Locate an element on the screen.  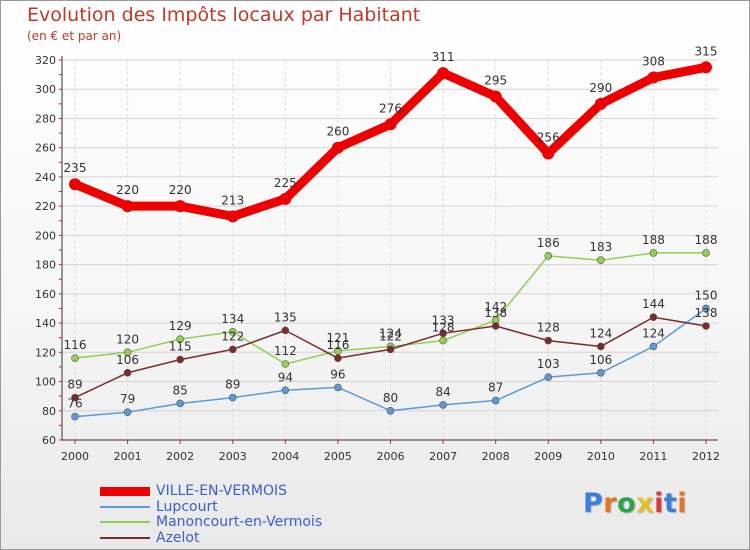
logo-letter: o is located at coordinates (627, 503).